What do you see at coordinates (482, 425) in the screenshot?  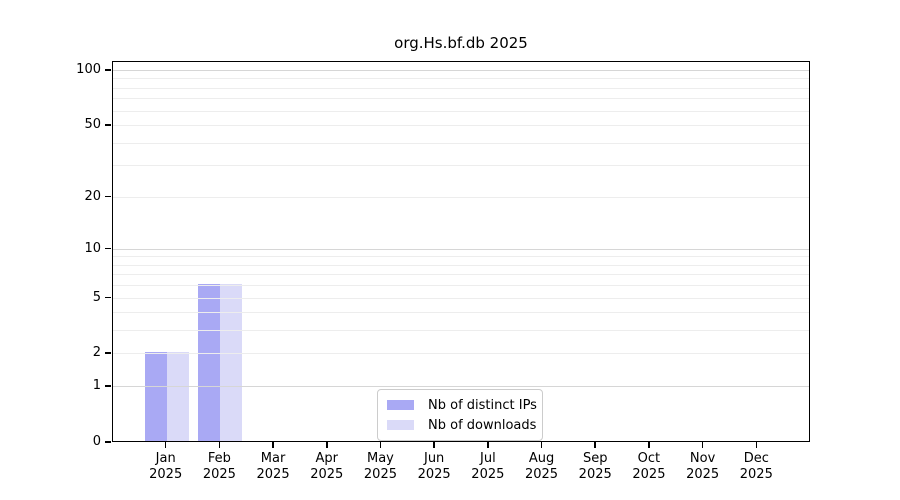 I see `legend-label-downloads: Nb of downloads` at bounding box center [482, 425].